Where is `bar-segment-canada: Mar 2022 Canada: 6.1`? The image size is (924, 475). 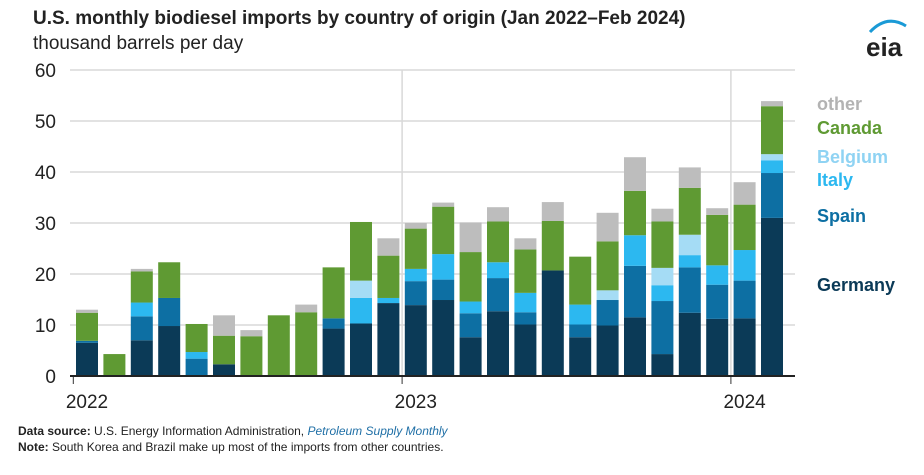
bar-segment-canada: Mar 2022 Canada: 6.1 is located at coordinates (141, 287).